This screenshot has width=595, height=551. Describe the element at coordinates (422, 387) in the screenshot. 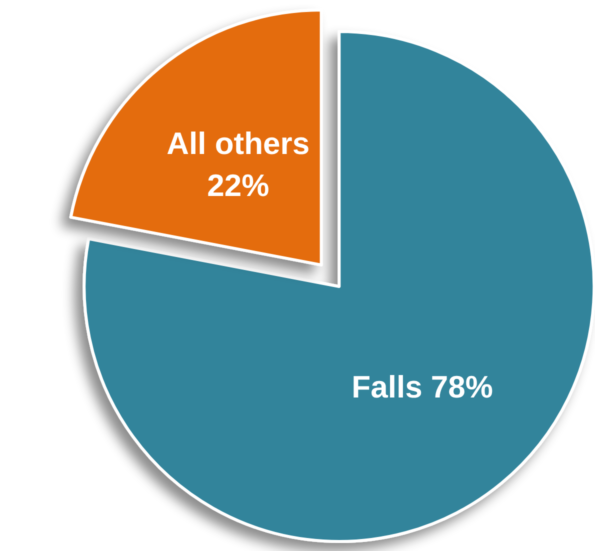

I see `slice-label: Falls 78%` at that location.